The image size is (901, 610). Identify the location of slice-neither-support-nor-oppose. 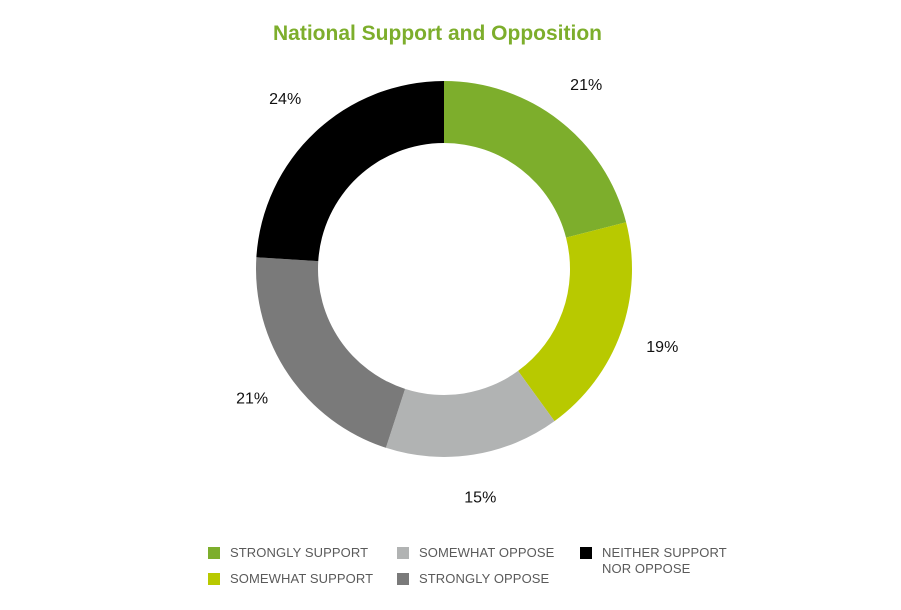
(350, 171).